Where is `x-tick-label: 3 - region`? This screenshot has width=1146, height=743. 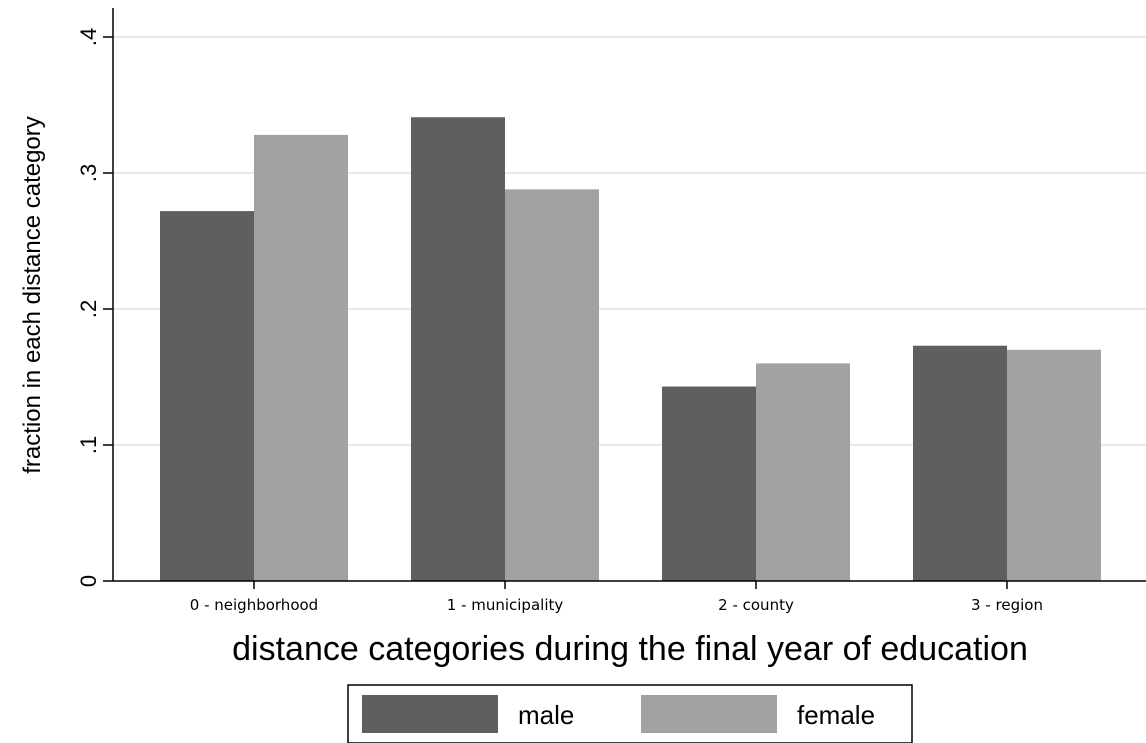 x-tick-label: 3 - region is located at coordinates (1007, 605).